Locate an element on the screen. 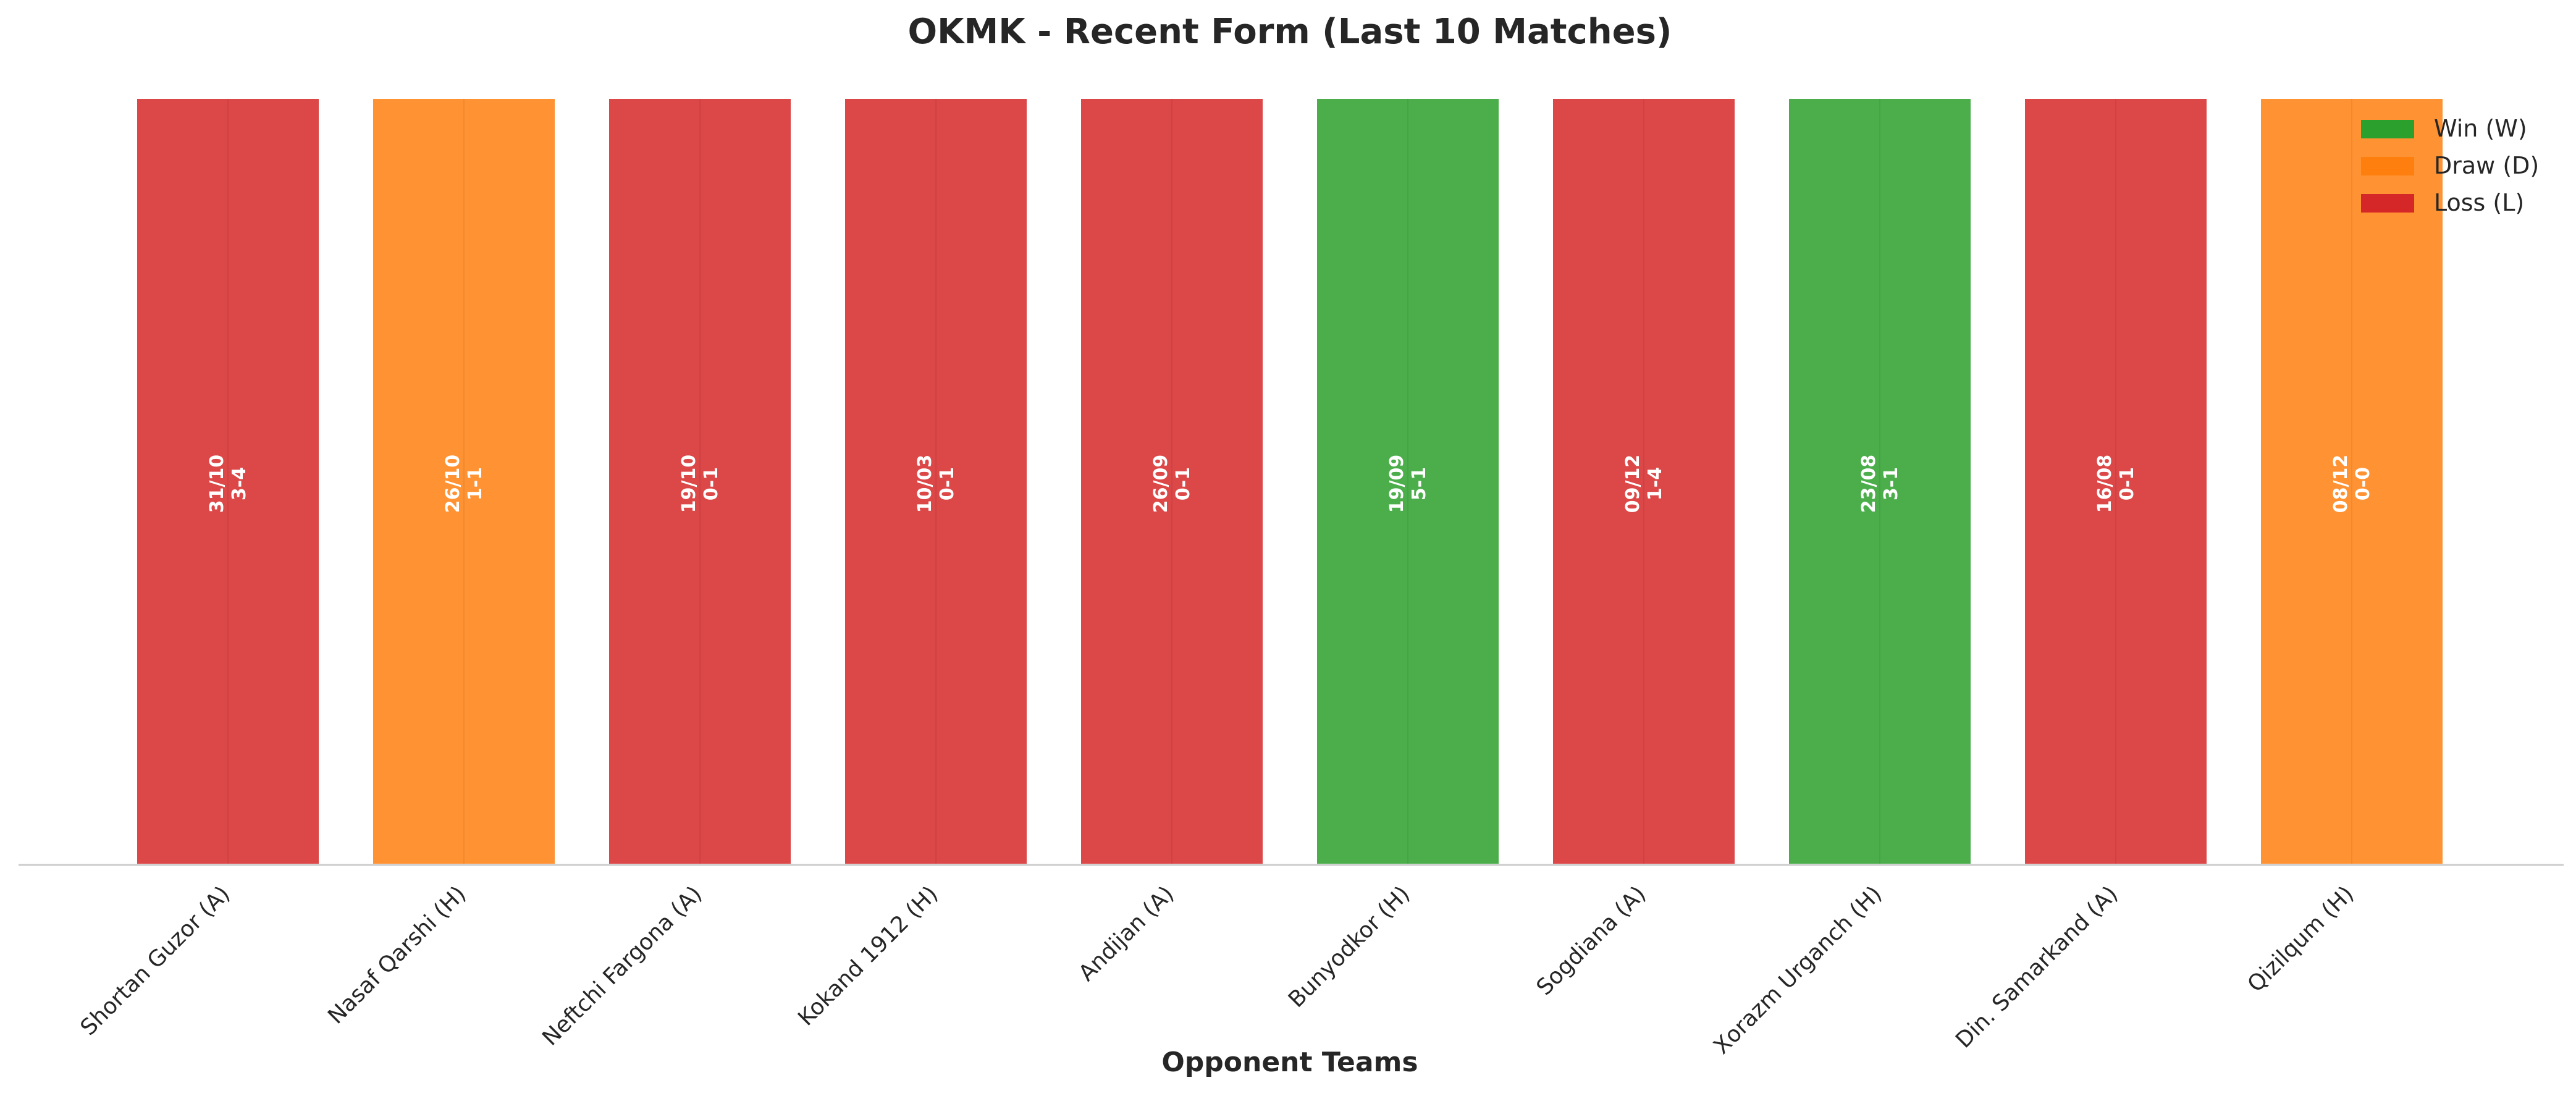 The image size is (2576, 1096). match-score-label: 3-4 is located at coordinates (239, 483).